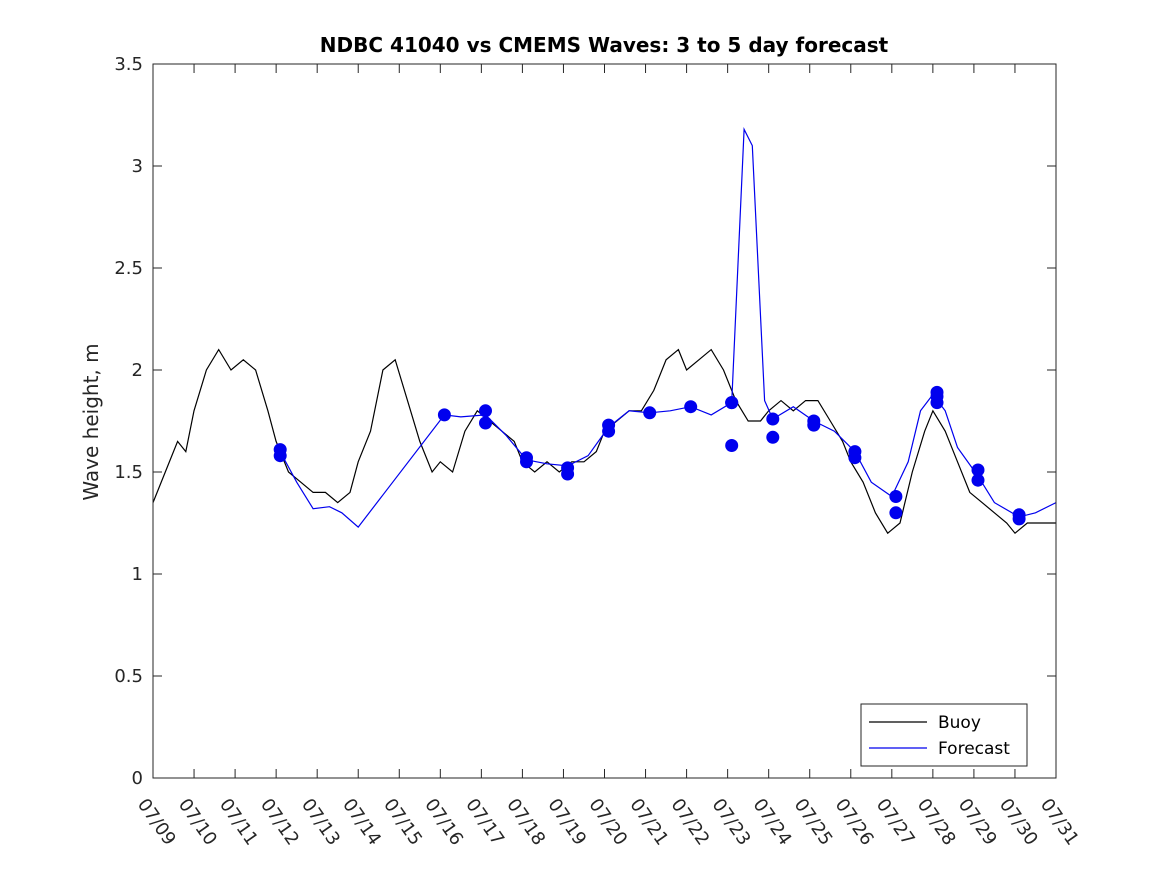 This screenshot has width=1167, height=875. I want to click on y-tick-label: 1.5, so click(128, 472).